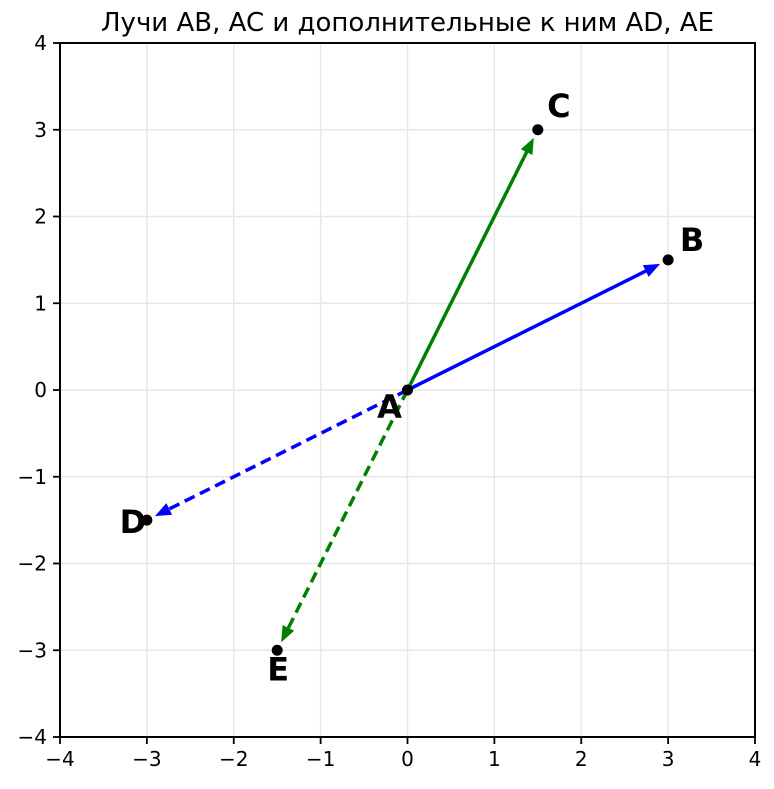 The image size is (774, 789). I want to click on ray-AD-line, so click(287, 450).